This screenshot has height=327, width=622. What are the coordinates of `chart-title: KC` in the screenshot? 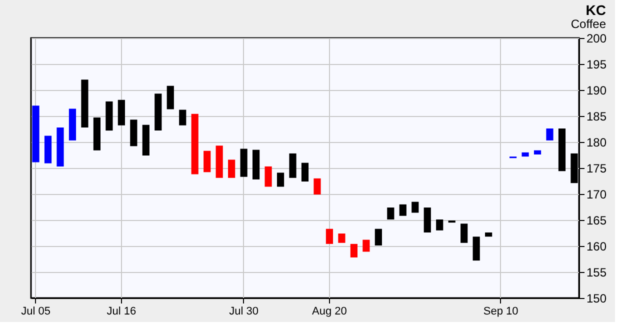 It's located at (596, 10).